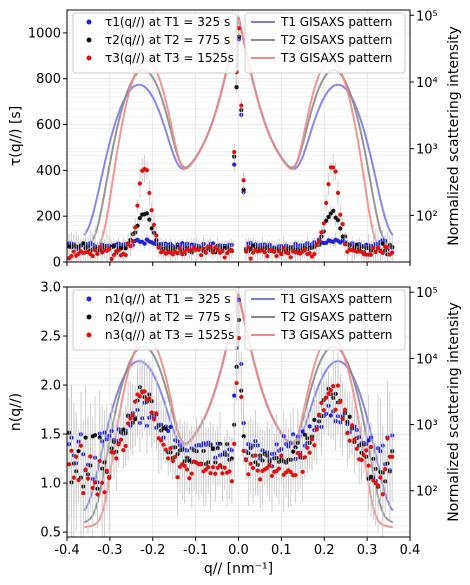  What do you see at coordinates (427, 359) in the screenshot?
I see `y-right-tick-label: 10⁴` at bounding box center [427, 359].